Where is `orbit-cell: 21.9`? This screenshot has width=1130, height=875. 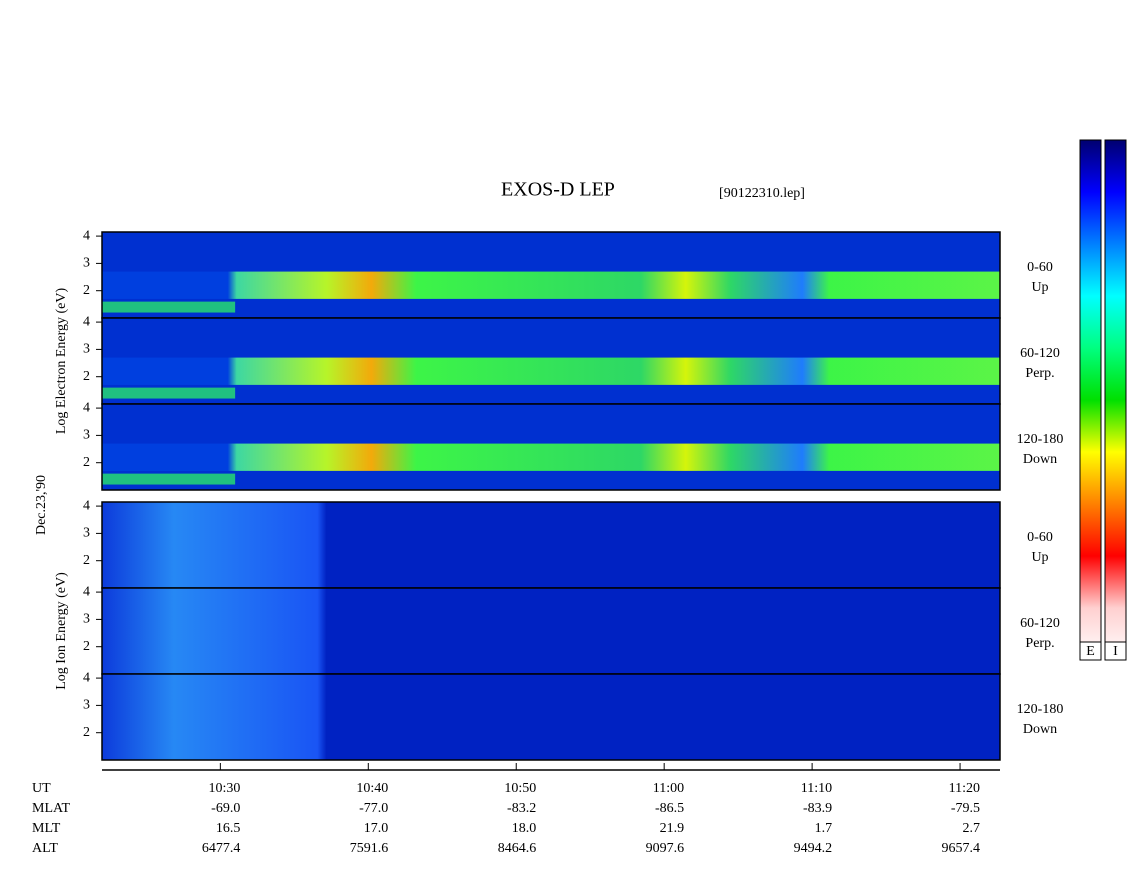
orbit-cell: 21.9 is located at coordinates (672, 828).